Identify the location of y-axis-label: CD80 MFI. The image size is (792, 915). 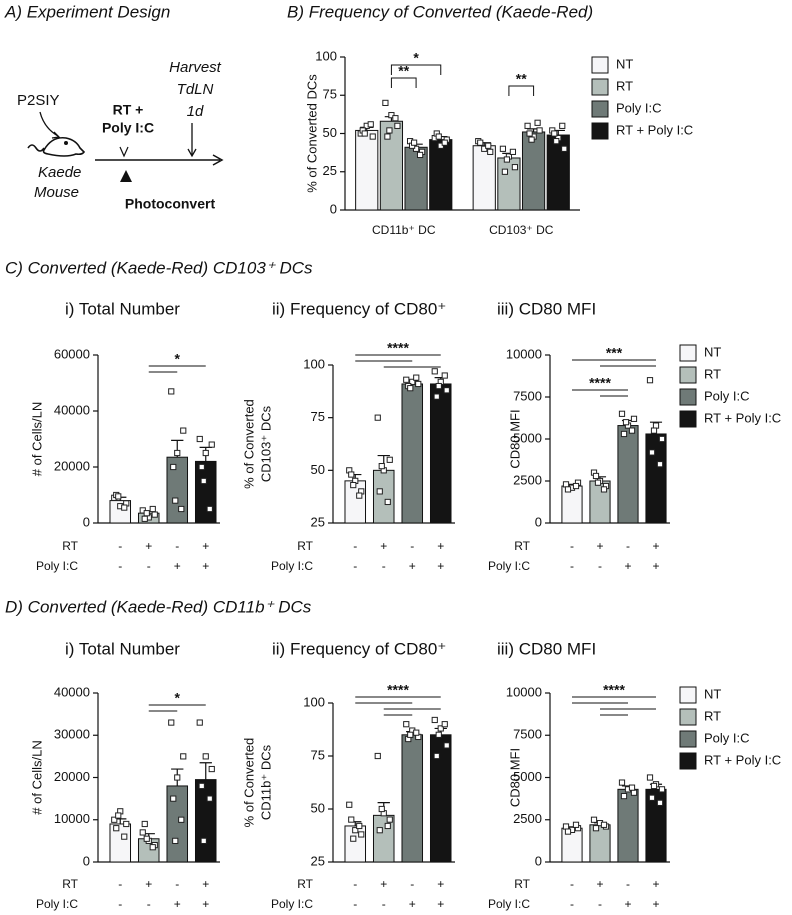
(514, 438).